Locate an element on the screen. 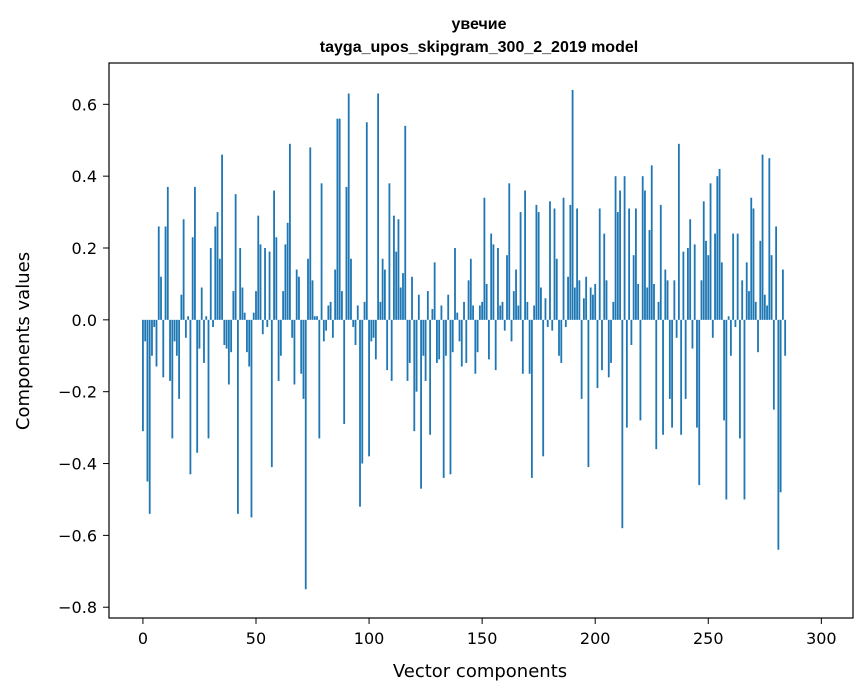  y-axis-ticks: −0.8 −0.6 −0.4 −0.2 0.0 0.2 0.4 0.6 is located at coordinates (83, 356).